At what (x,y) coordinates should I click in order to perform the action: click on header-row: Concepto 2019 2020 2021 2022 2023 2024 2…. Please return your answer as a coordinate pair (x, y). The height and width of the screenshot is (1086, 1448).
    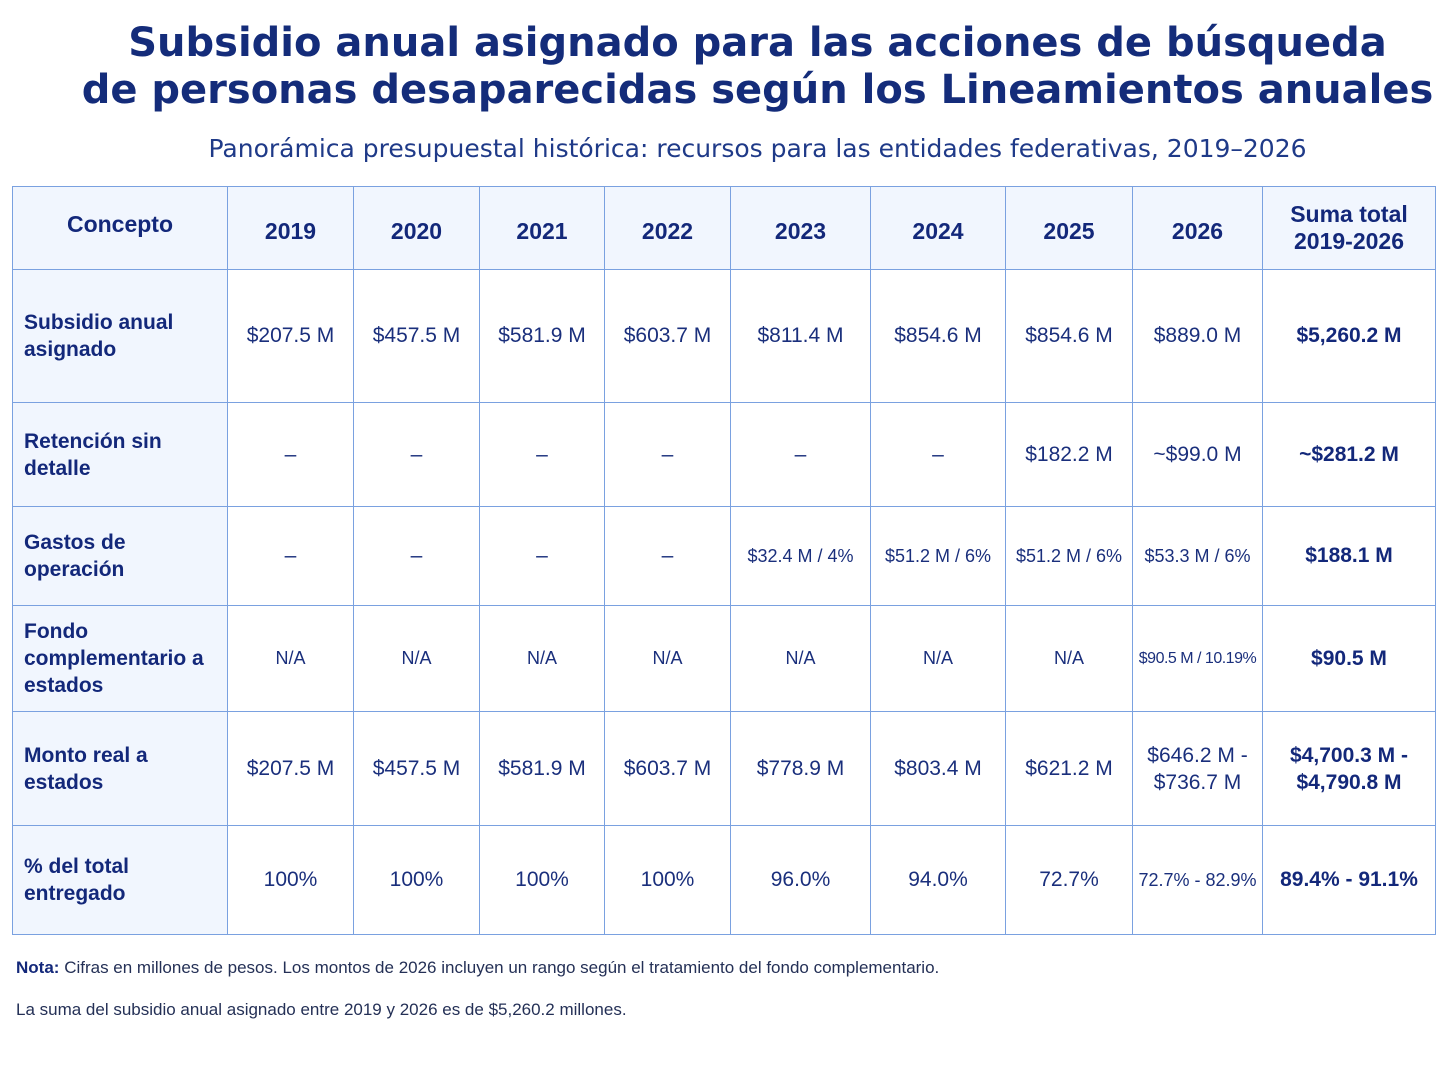
    Looking at the image, I should click on (724, 228).